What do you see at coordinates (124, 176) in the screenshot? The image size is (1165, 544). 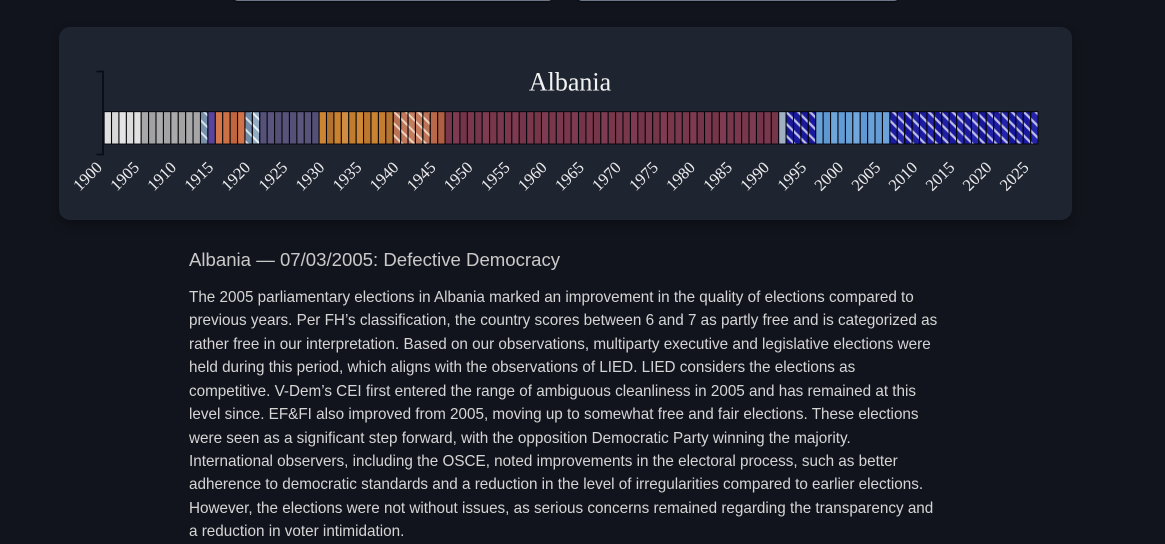 I see `svg-text: 1905` at bounding box center [124, 176].